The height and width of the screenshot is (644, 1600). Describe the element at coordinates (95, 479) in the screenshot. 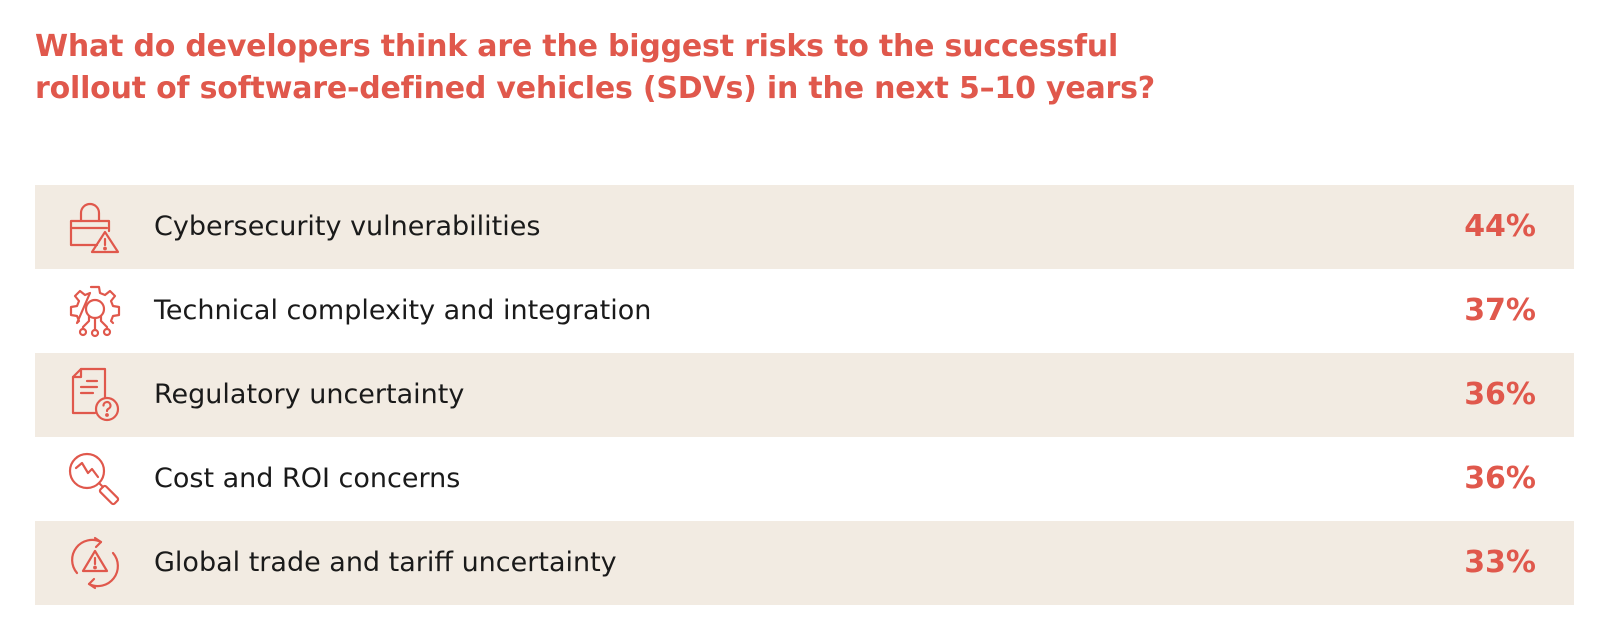

I see `magnifier-decline-icon` at that location.